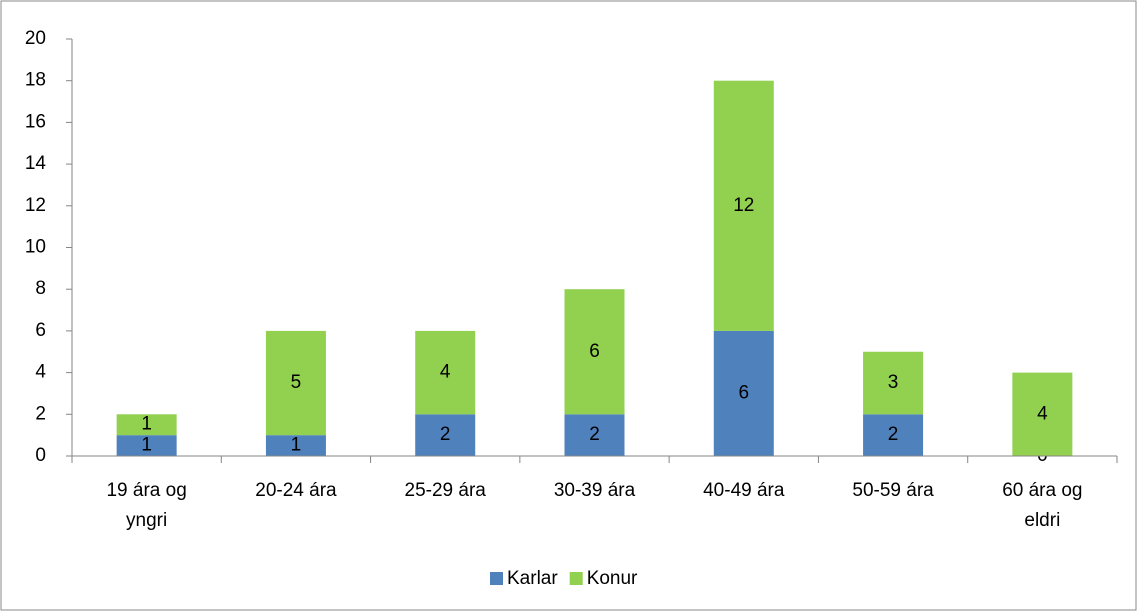 This screenshot has height=612, width=1138. What do you see at coordinates (40, 455) in the screenshot?
I see `y-tick-label: 0` at bounding box center [40, 455].